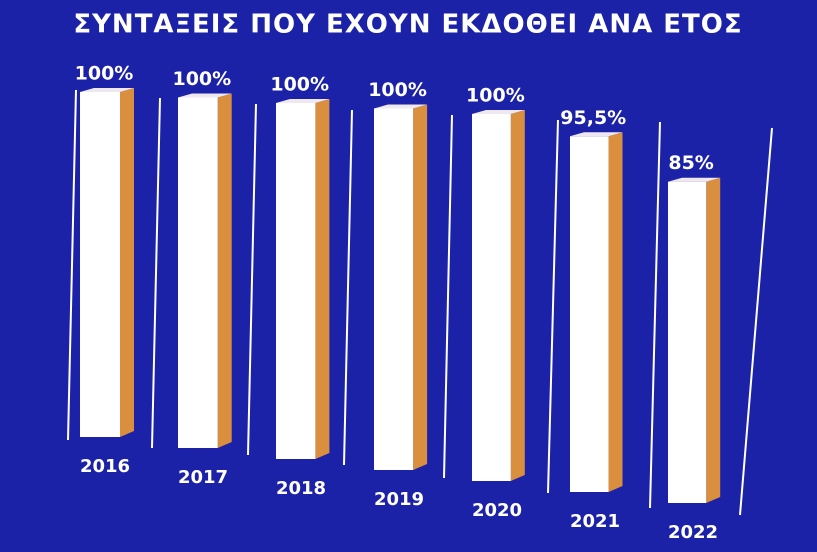 This screenshot has height=552, width=817. Describe the element at coordinates (407, 25) in the screenshot. I see `chart-title: ΣΥΝΤΑΞΕΙΣ ΠΟΥ ΕΧΟΥΝ ΕΚΔΟΘΕΙ ΑΝΑ ΕΤΟΣ` at that location.